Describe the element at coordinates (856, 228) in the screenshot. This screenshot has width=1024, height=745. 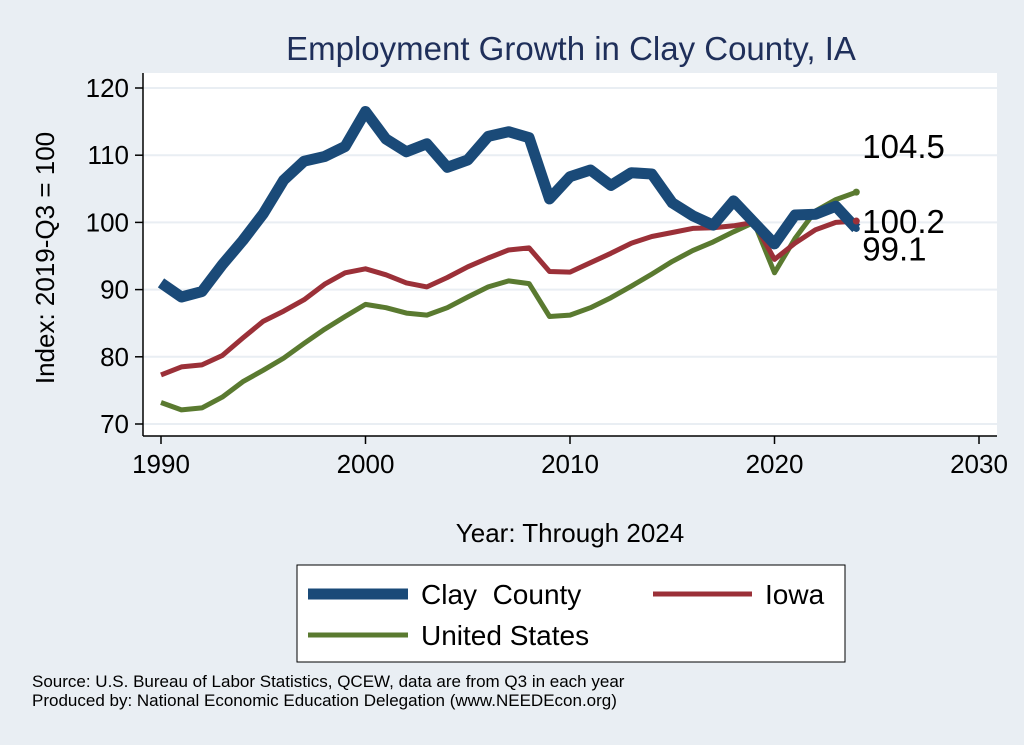
I see `end-marker-clay` at that location.